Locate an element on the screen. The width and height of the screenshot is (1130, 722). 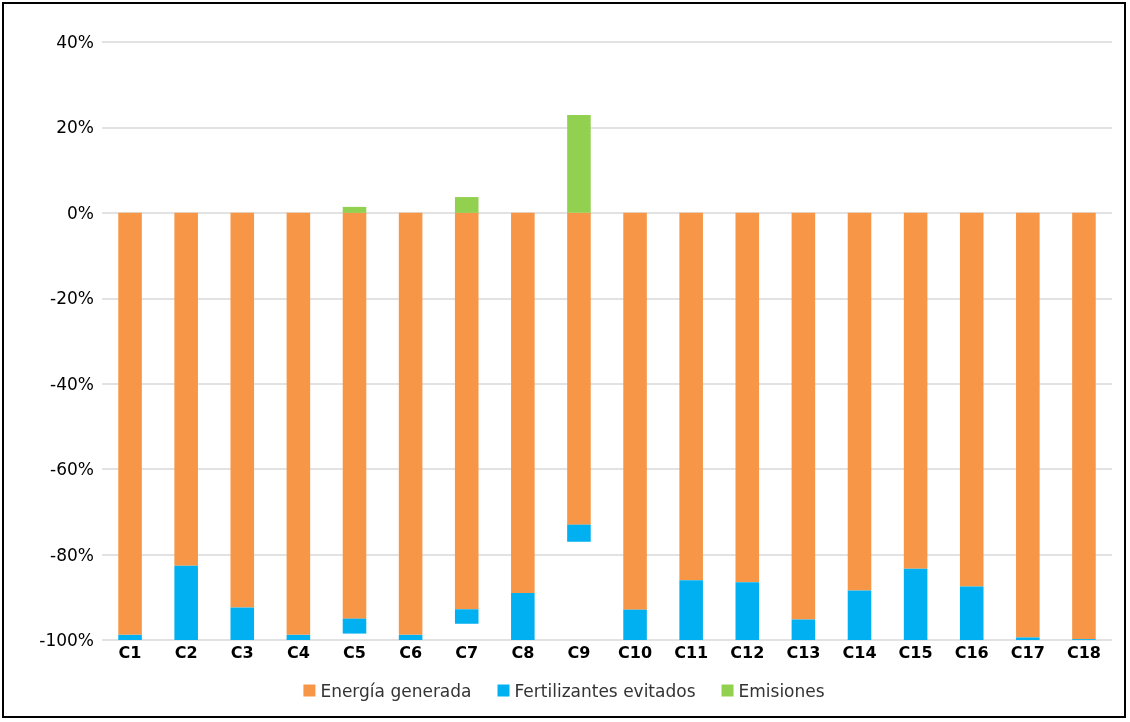
x-tick-label: C17 is located at coordinates (1027, 652).